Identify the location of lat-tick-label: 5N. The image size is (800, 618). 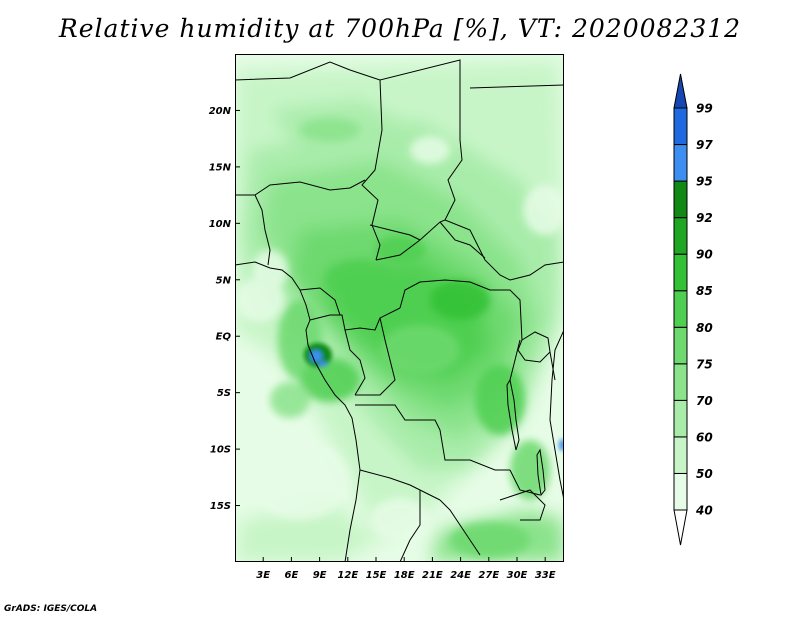
(224, 280).